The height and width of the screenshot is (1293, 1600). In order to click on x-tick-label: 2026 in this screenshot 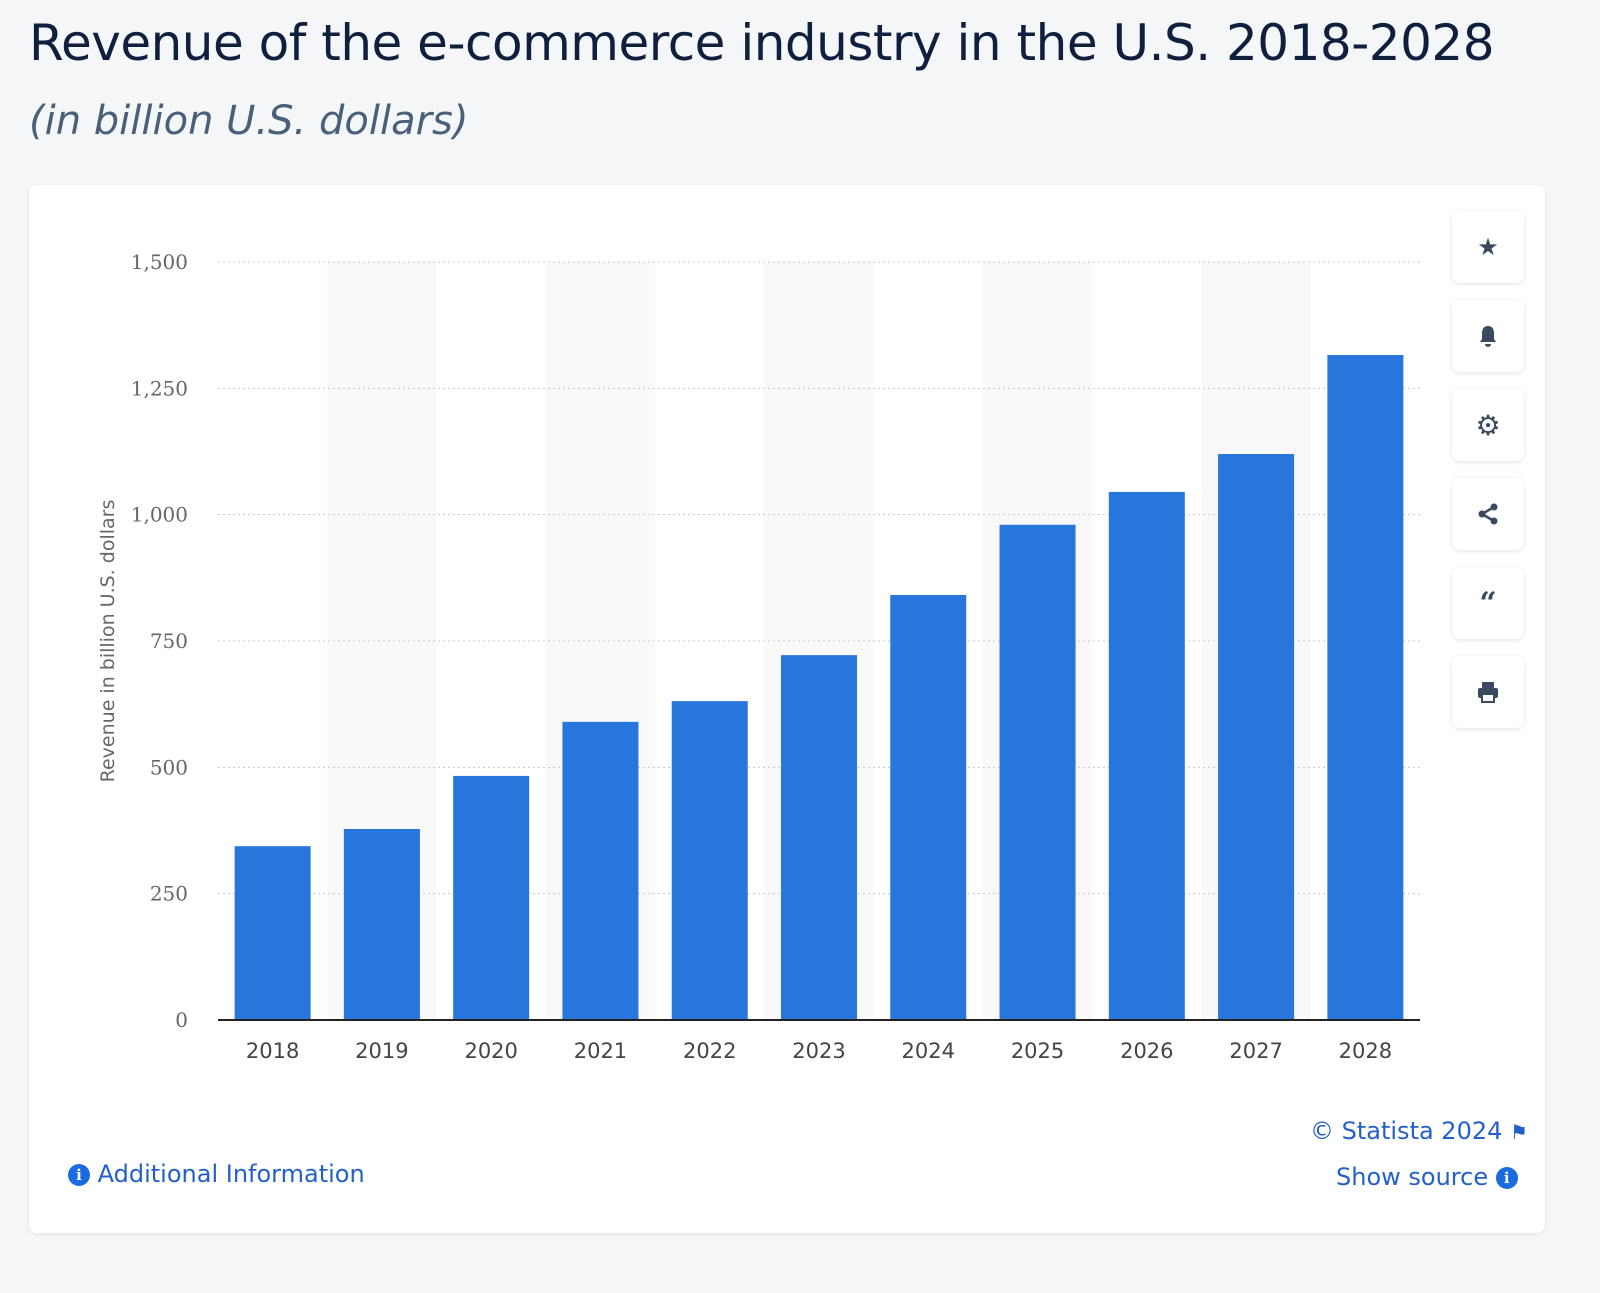, I will do `click(1146, 1051)`.